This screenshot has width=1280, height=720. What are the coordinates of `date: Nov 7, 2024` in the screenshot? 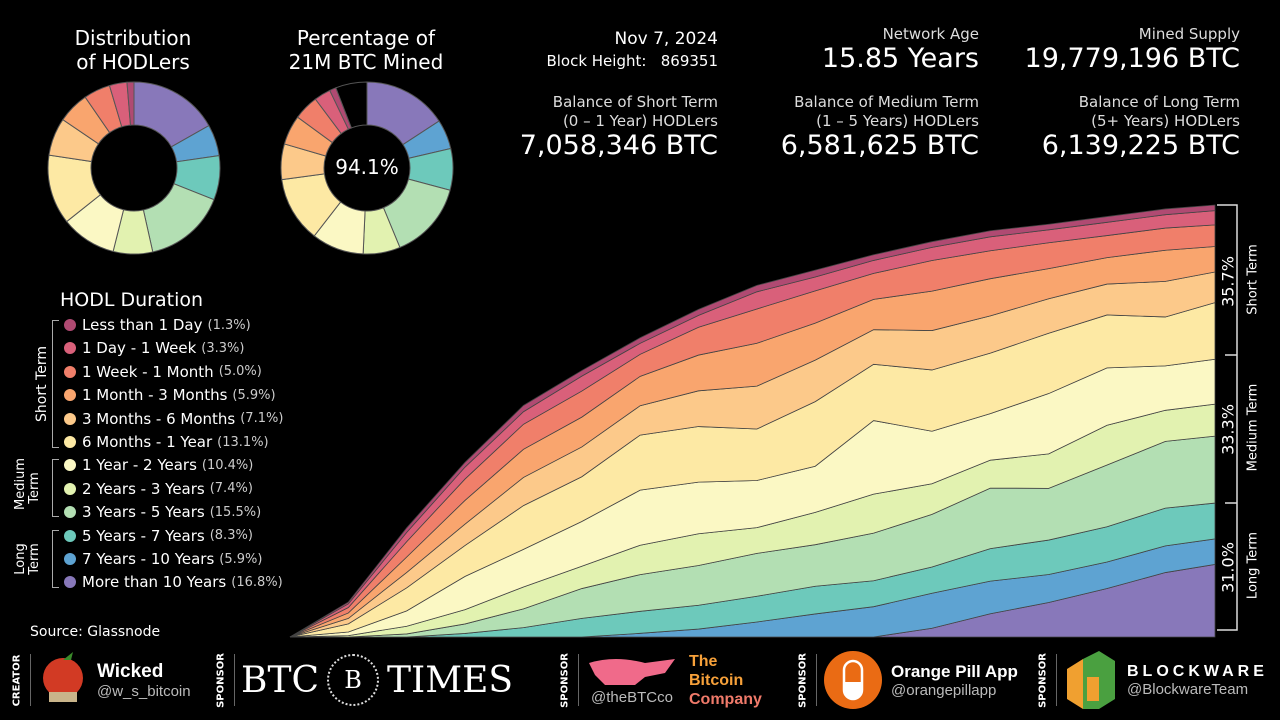 It's located at (666, 39).